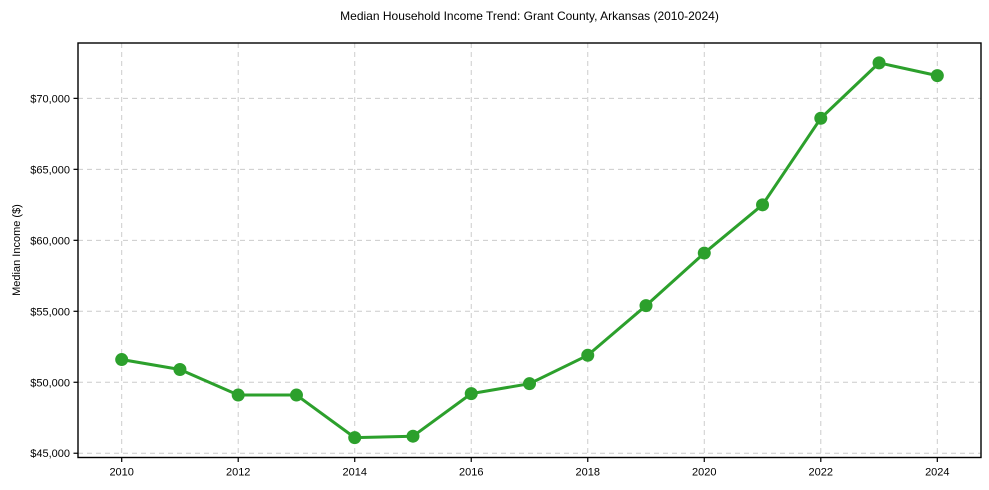 The image size is (989, 490). I want to click on x-tick-label: 2020, so click(704, 473).